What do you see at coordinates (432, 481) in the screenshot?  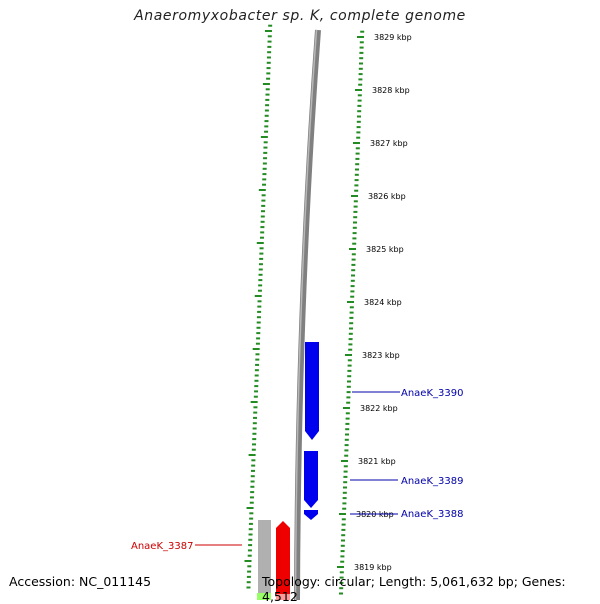 I see `gene-label-anaek-3389: AnaeK_3389` at bounding box center [432, 481].